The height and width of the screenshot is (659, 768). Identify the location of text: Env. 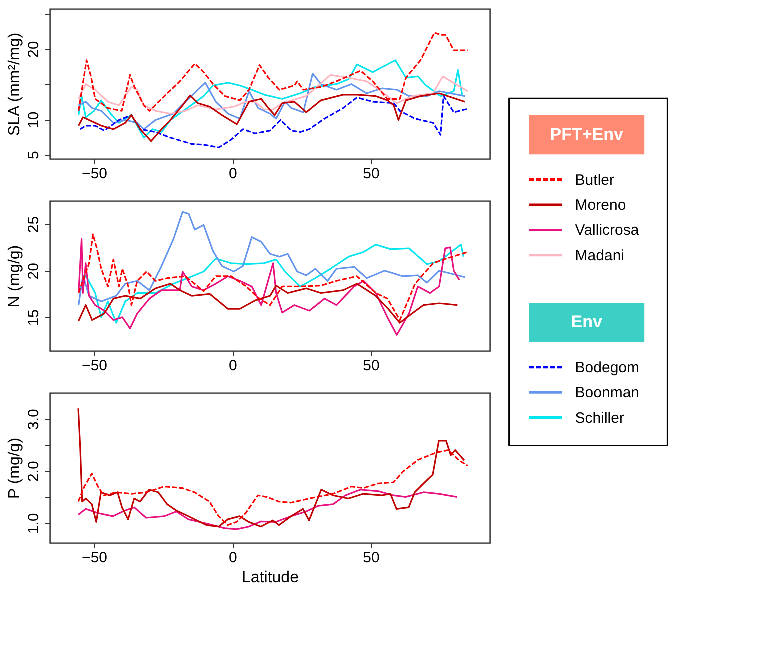
(587, 322).